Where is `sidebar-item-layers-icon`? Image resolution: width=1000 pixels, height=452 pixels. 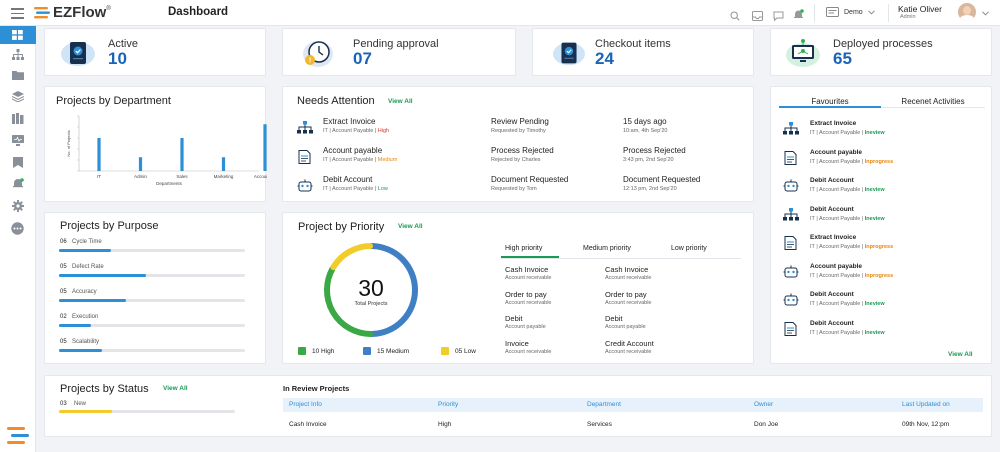 sidebar-item-layers-icon is located at coordinates (18, 96).